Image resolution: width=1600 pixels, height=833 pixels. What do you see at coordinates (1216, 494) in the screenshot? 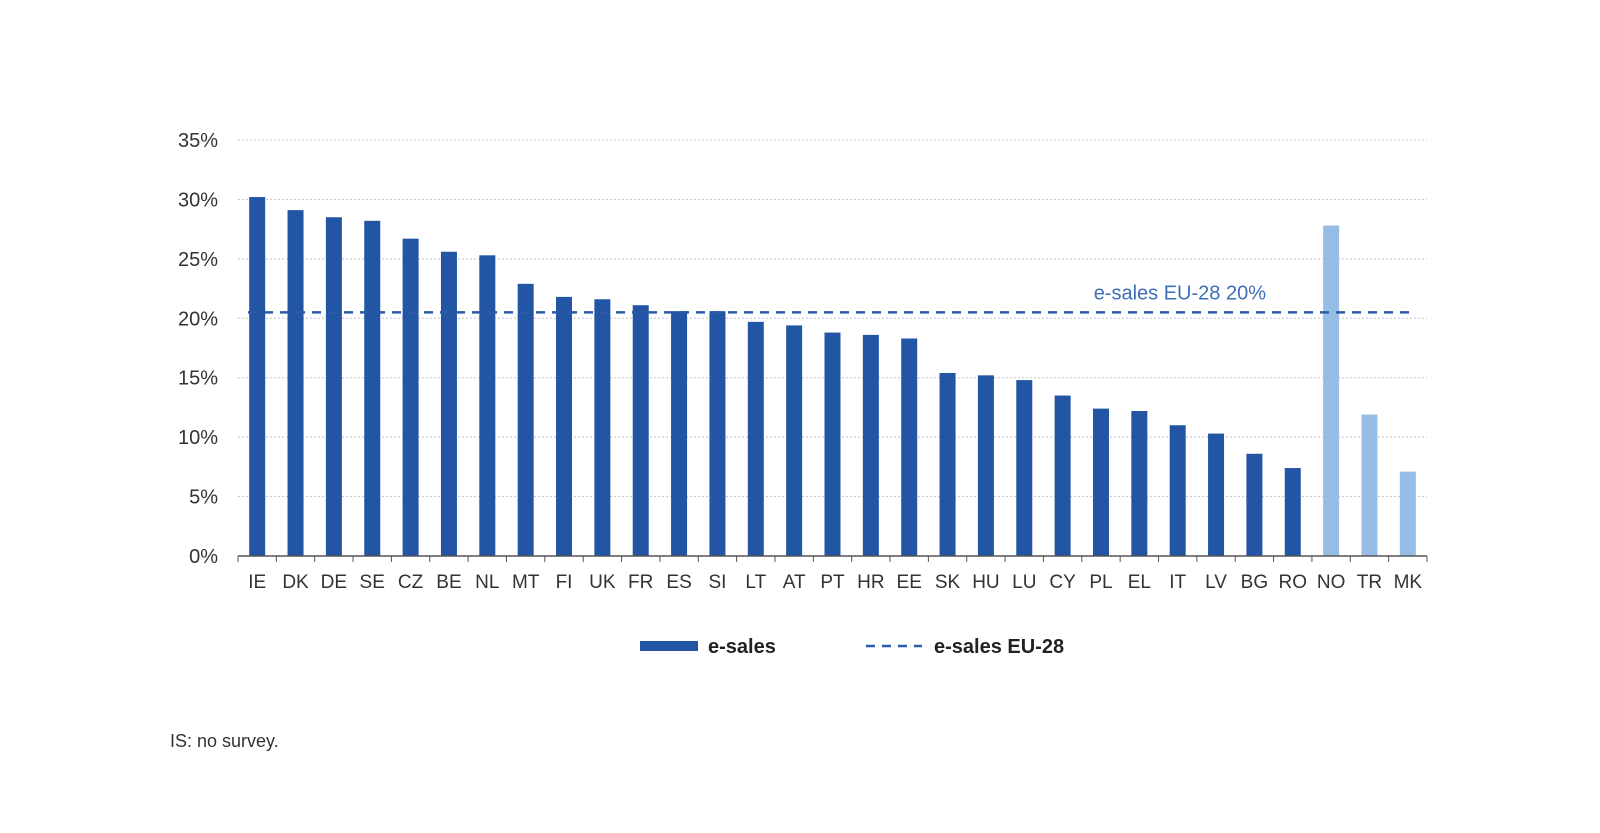
I see `bar-lv` at bounding box center [1216, 494].